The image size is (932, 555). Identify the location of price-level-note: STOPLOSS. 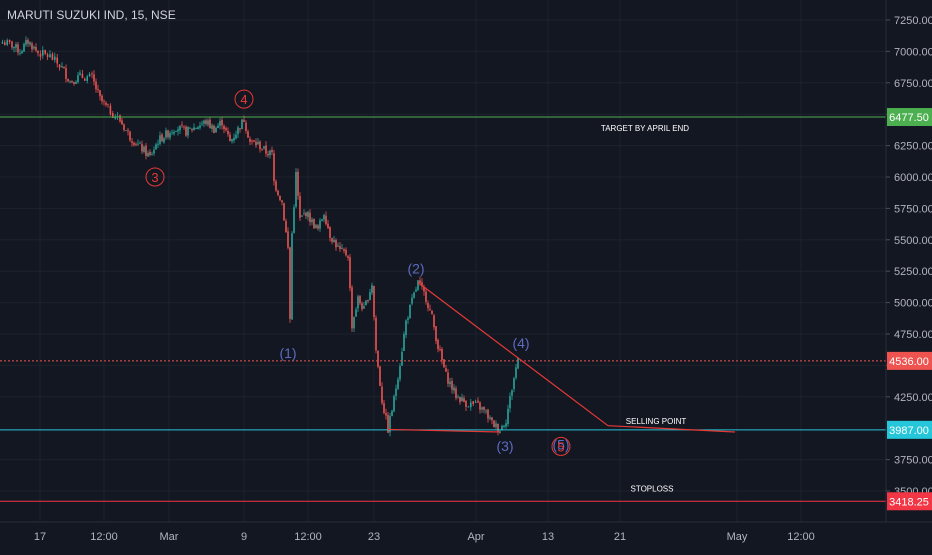
(652, 488).